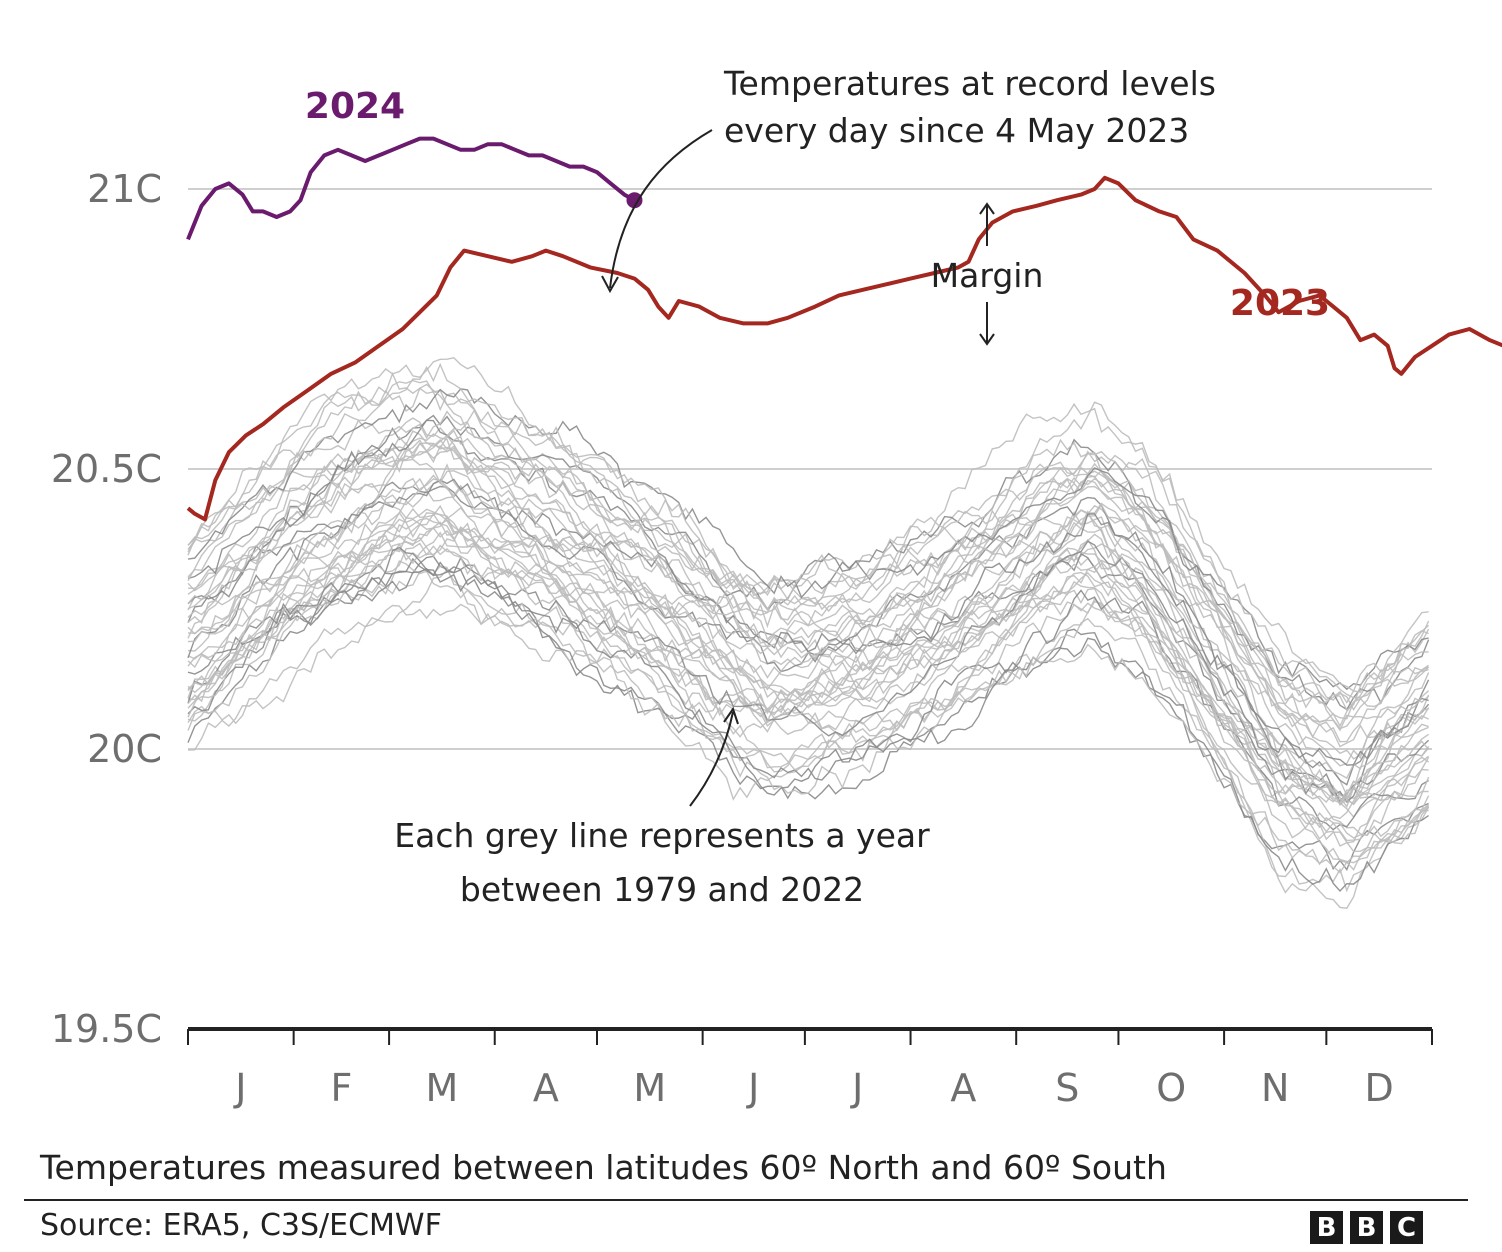  I want to click on grey-line-arrow-head, so click(731, 715).